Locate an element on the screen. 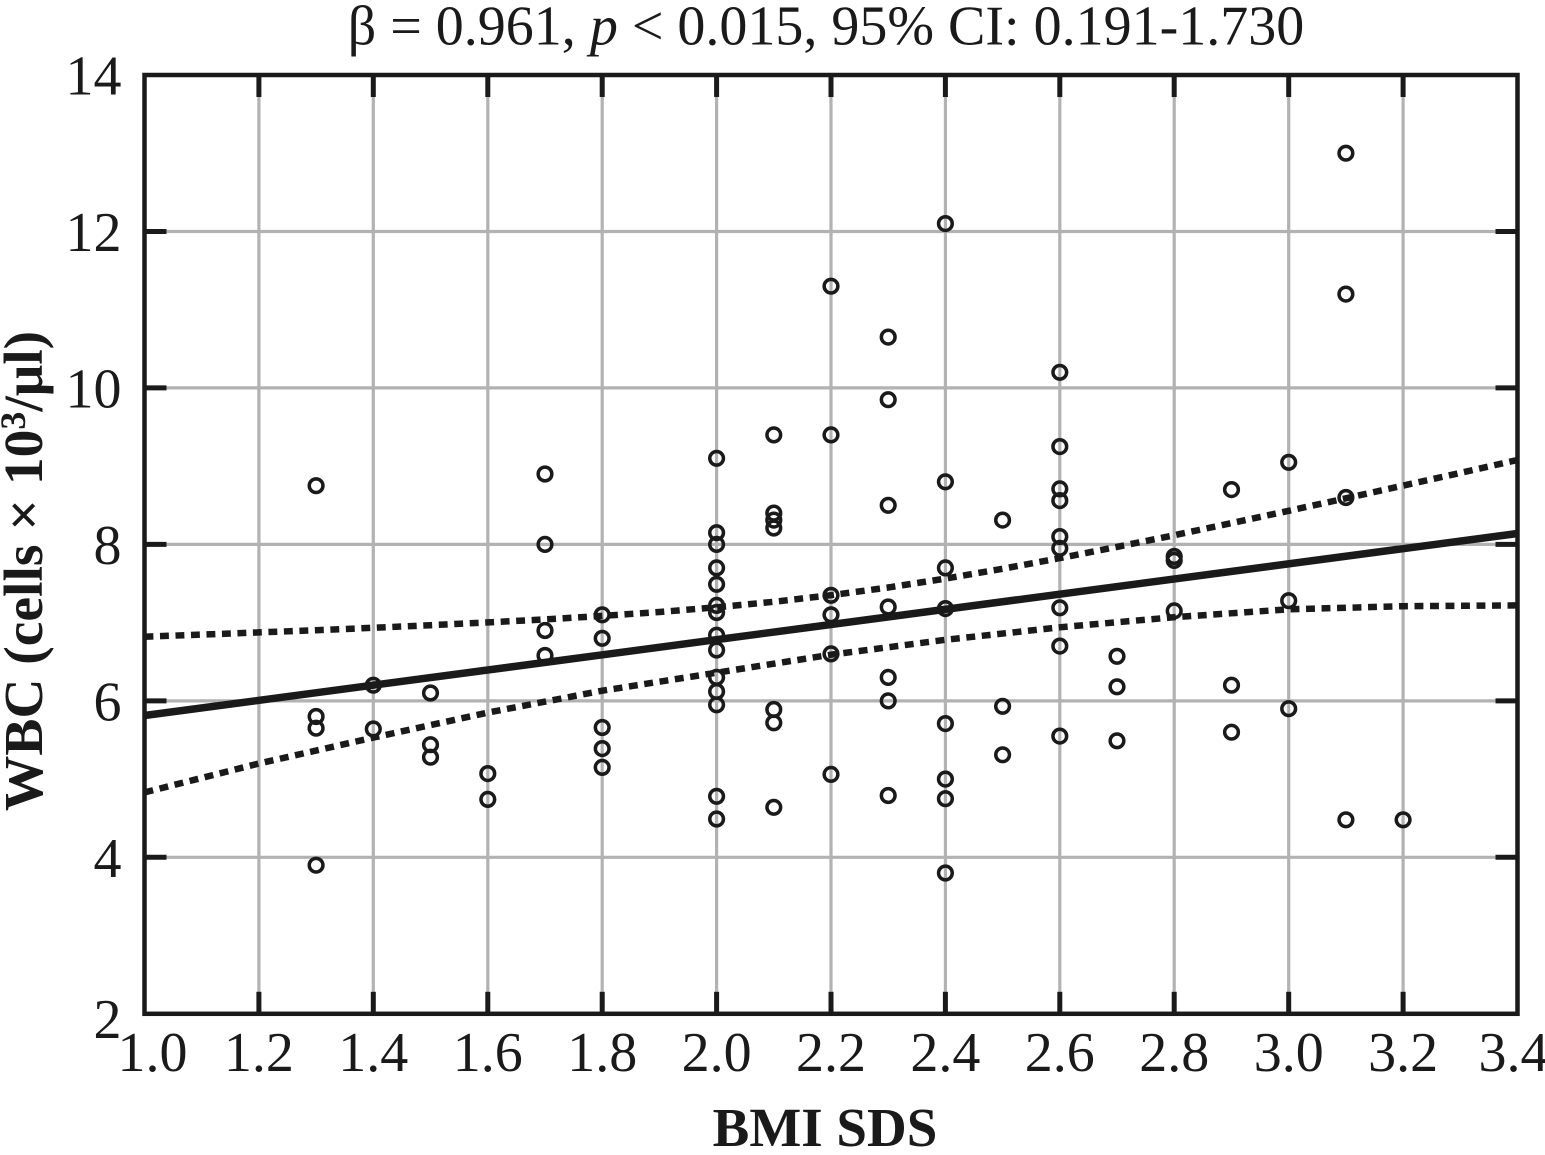 Image resolution: width=1545 pixels, height=1155 pixels. svg-text: 1.8 is located at coordinates (602, 1053).